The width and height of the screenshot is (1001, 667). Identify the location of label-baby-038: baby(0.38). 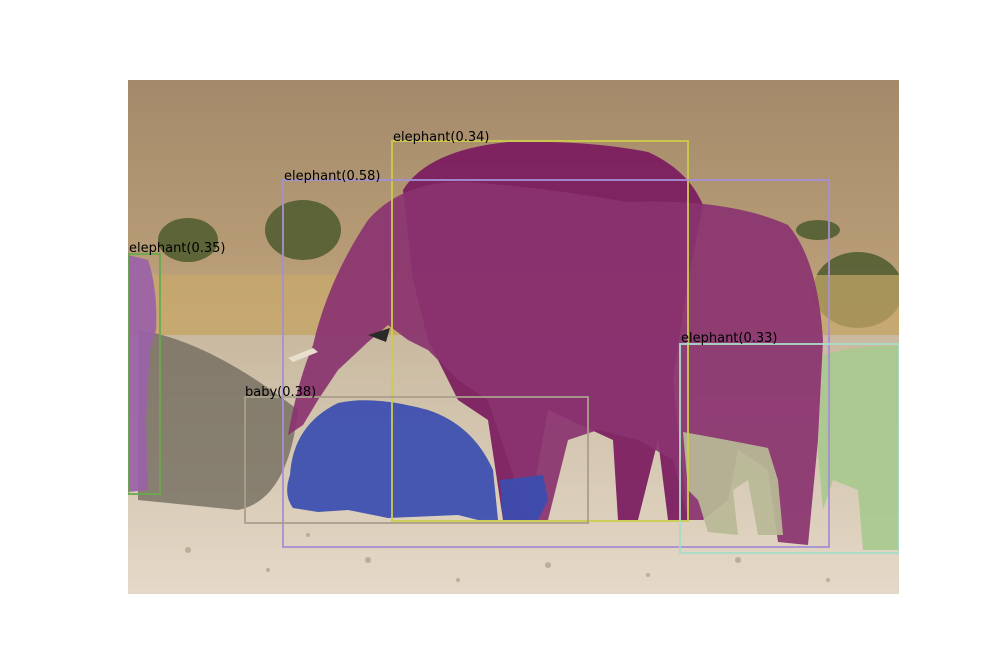
(281, 392).